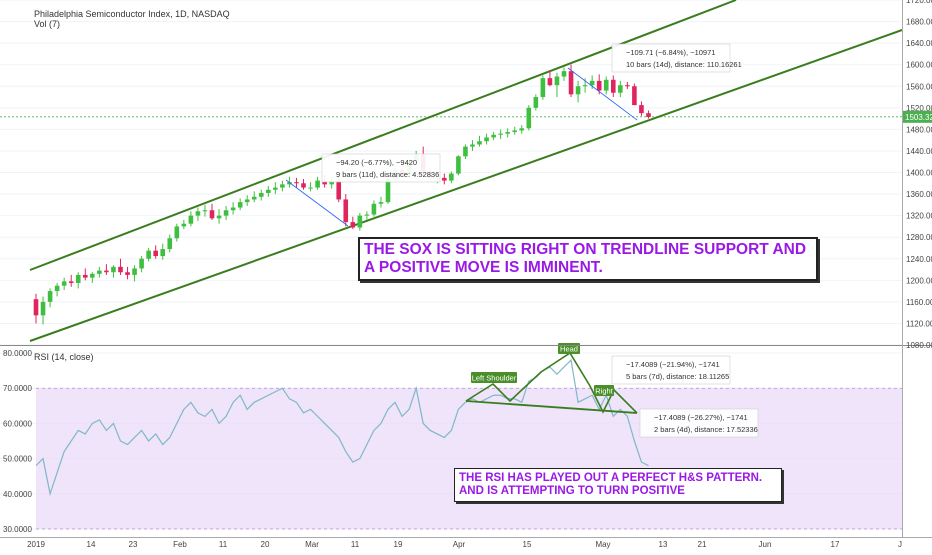  I want to click on measure-line-1: −17.4089 (−21.94%), −1741, so click(673, 364).